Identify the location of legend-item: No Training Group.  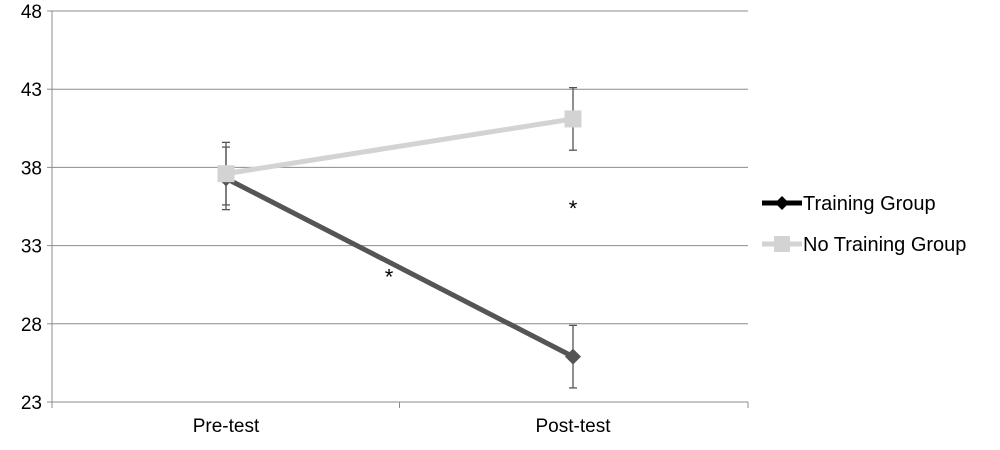
(864, 245).